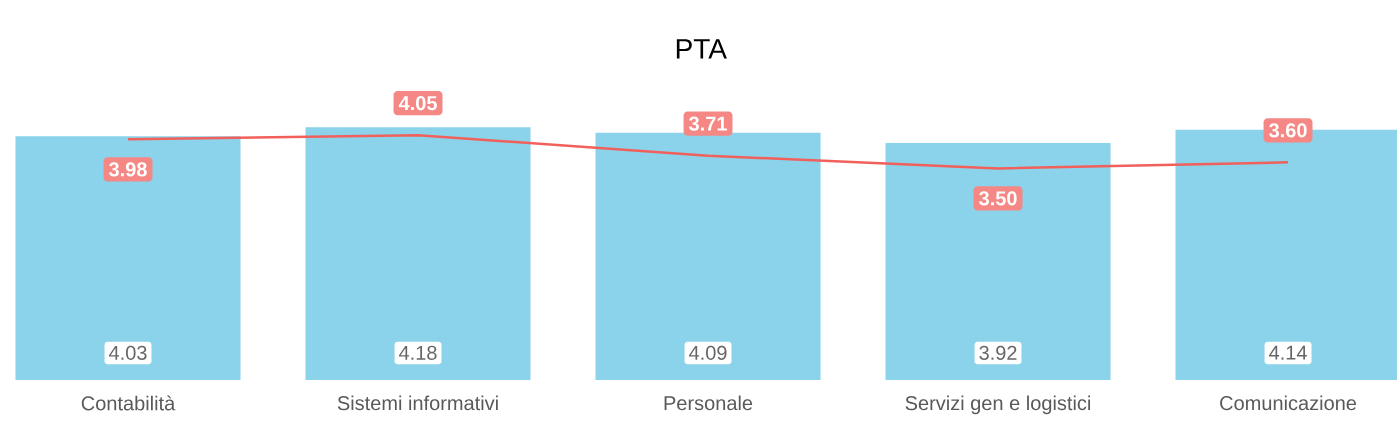  Describe the element at coordinates (127, 352) in the screenshot. I see `data-label: 4.03` at that location.